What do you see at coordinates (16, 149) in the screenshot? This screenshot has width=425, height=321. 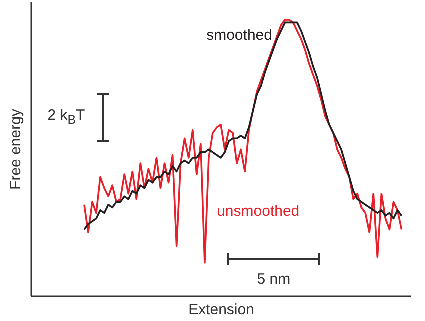 I see `y-axis-title: Free energy` at bounding box center [16, 149].